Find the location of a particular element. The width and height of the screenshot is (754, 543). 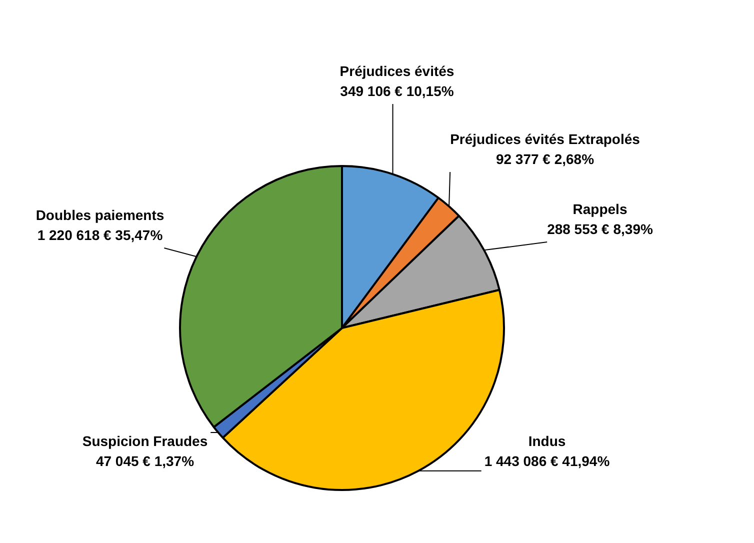

data-label: 47 045 € 1,37% is located at coordinates (145, 460).